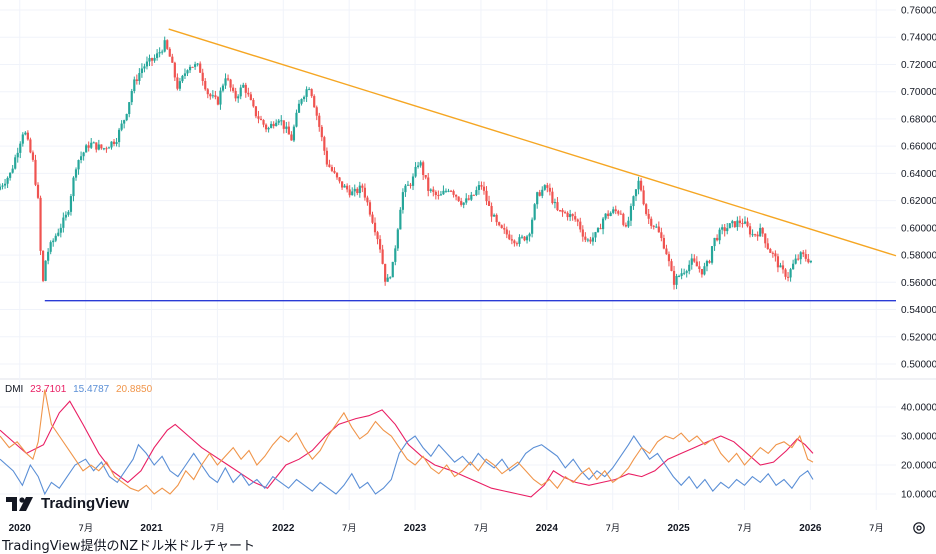  I want to click on chart-settings, so click(919, 530).